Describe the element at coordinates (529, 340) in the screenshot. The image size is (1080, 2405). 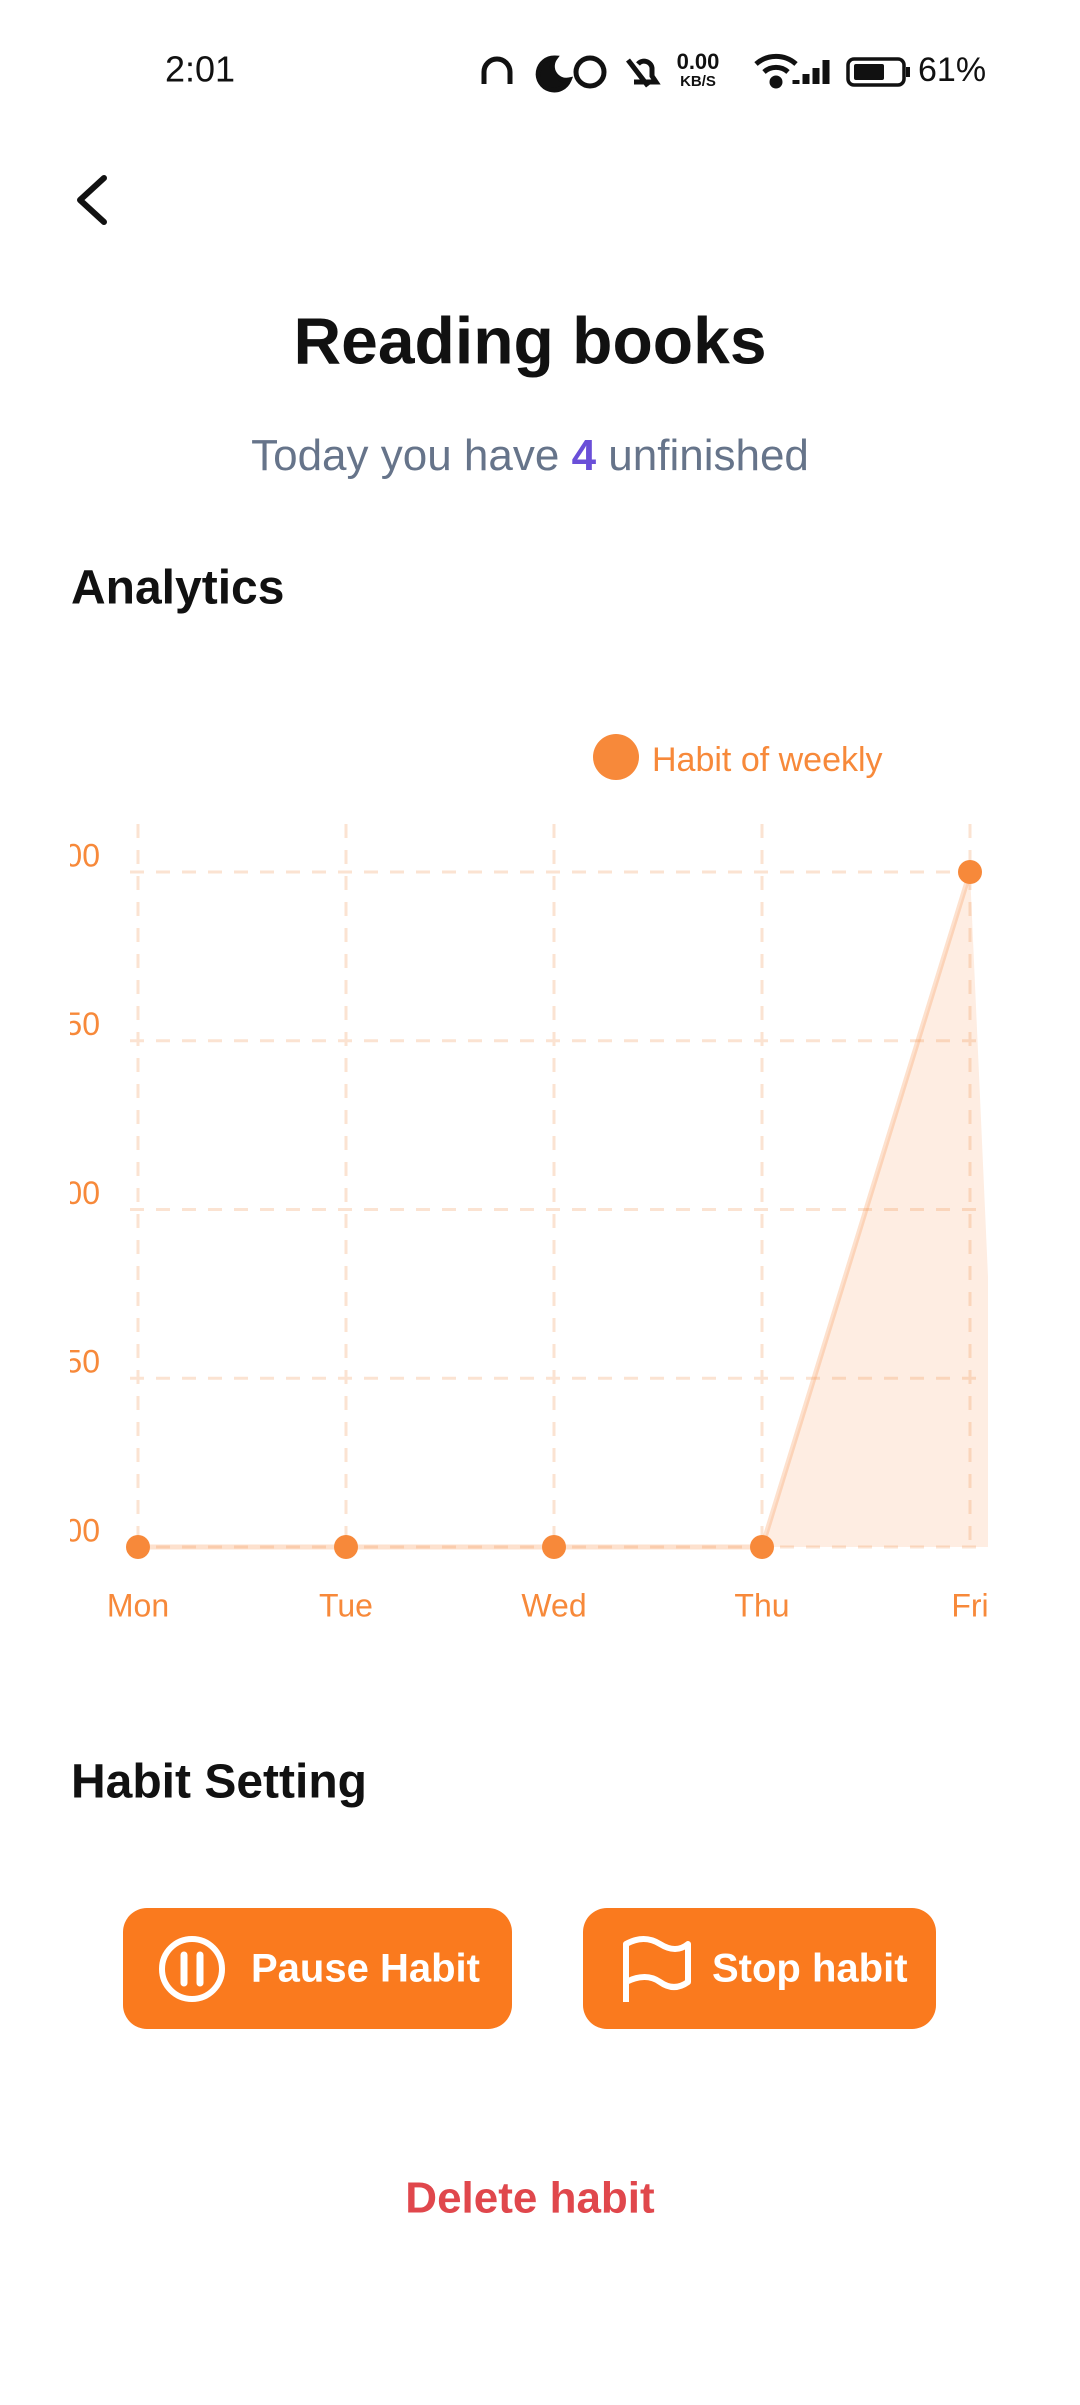
I see `title: Reading books` at that location.